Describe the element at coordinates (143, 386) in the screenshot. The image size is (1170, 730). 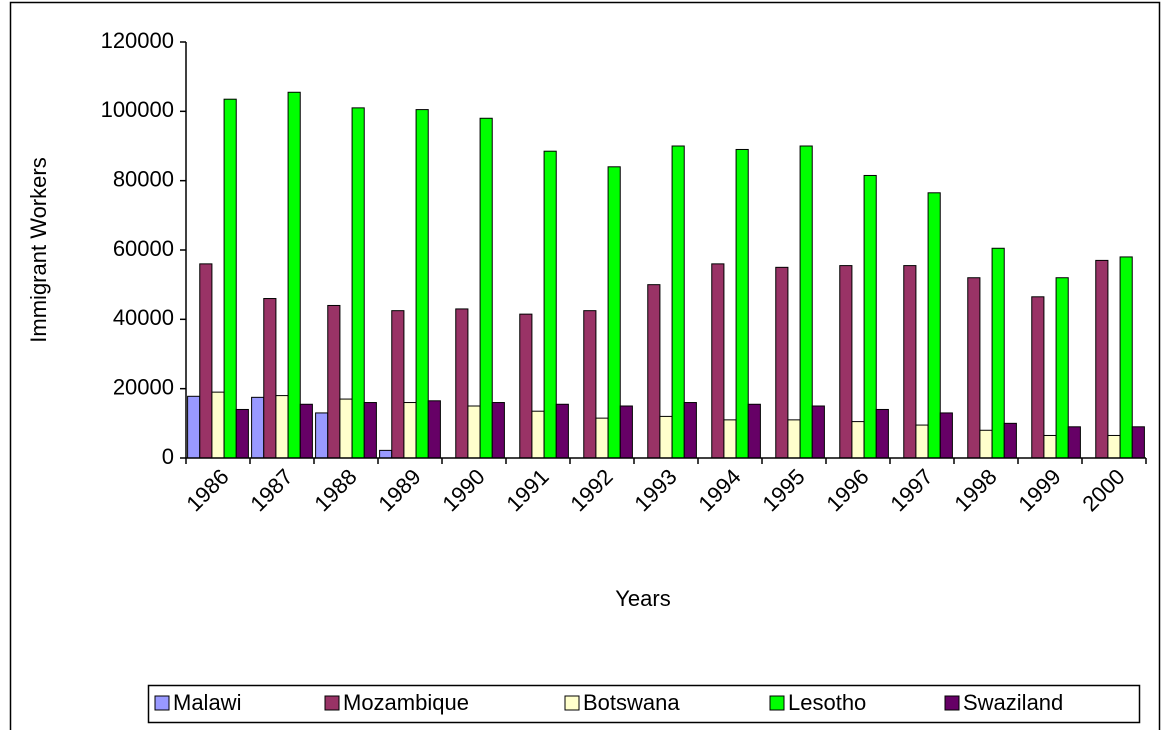
I see `y-tick-label: 20000` at that location.